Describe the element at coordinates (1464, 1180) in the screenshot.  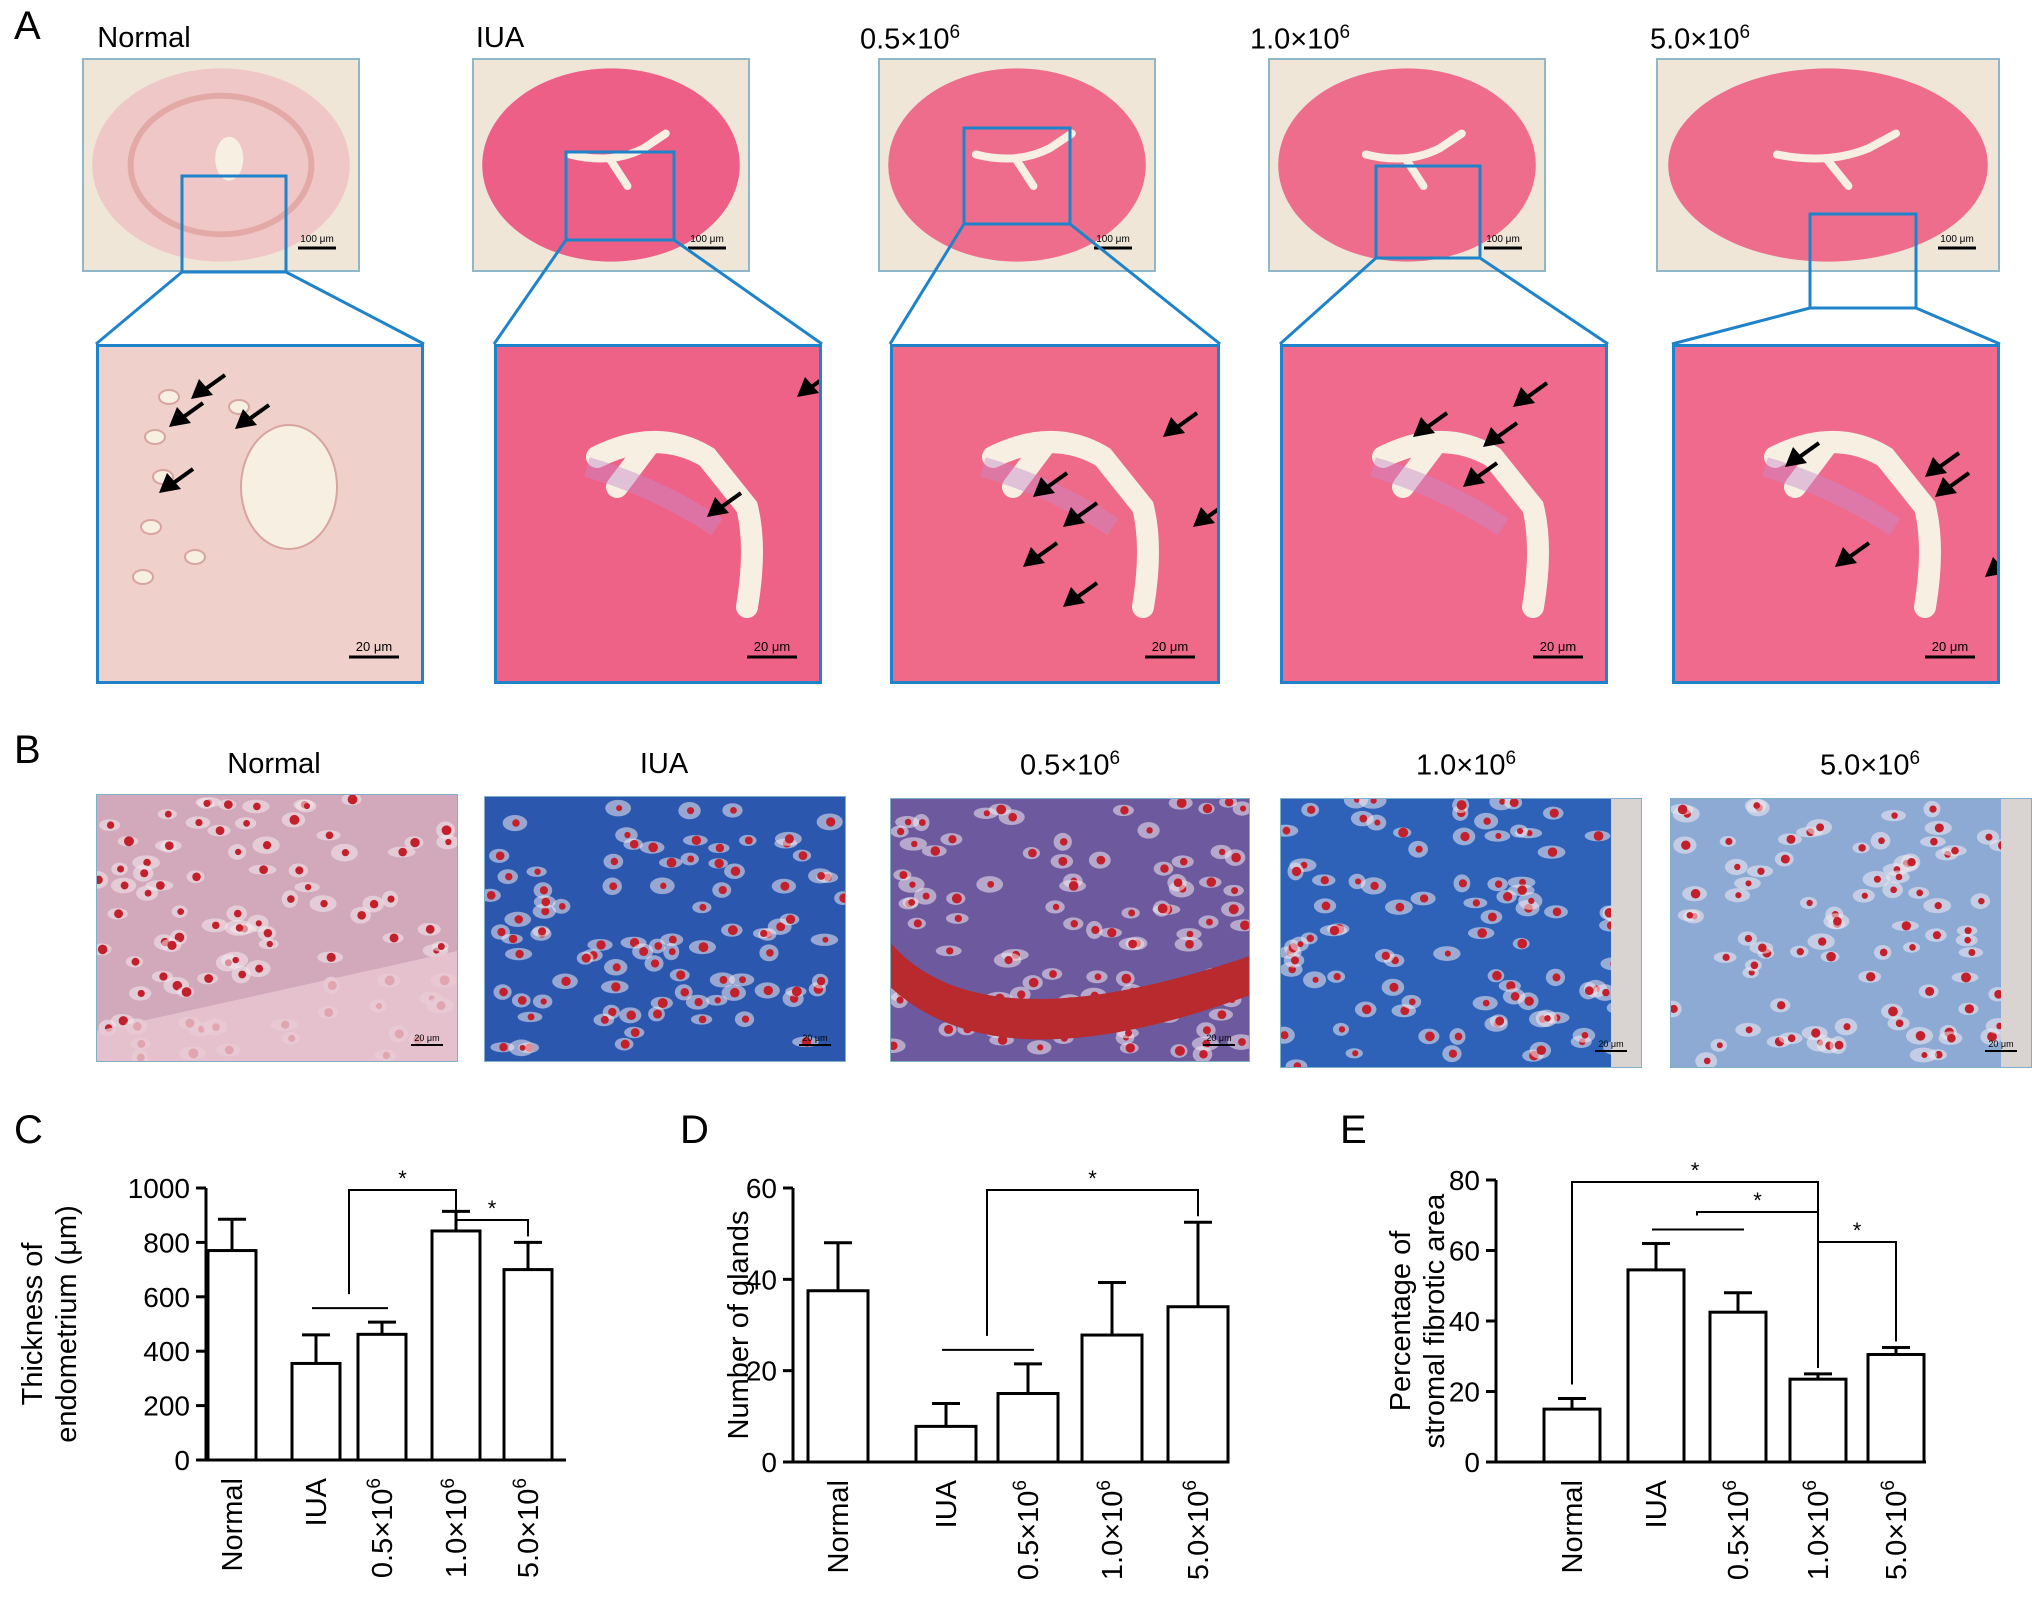
I see `y-tick-label: 80` at that location.